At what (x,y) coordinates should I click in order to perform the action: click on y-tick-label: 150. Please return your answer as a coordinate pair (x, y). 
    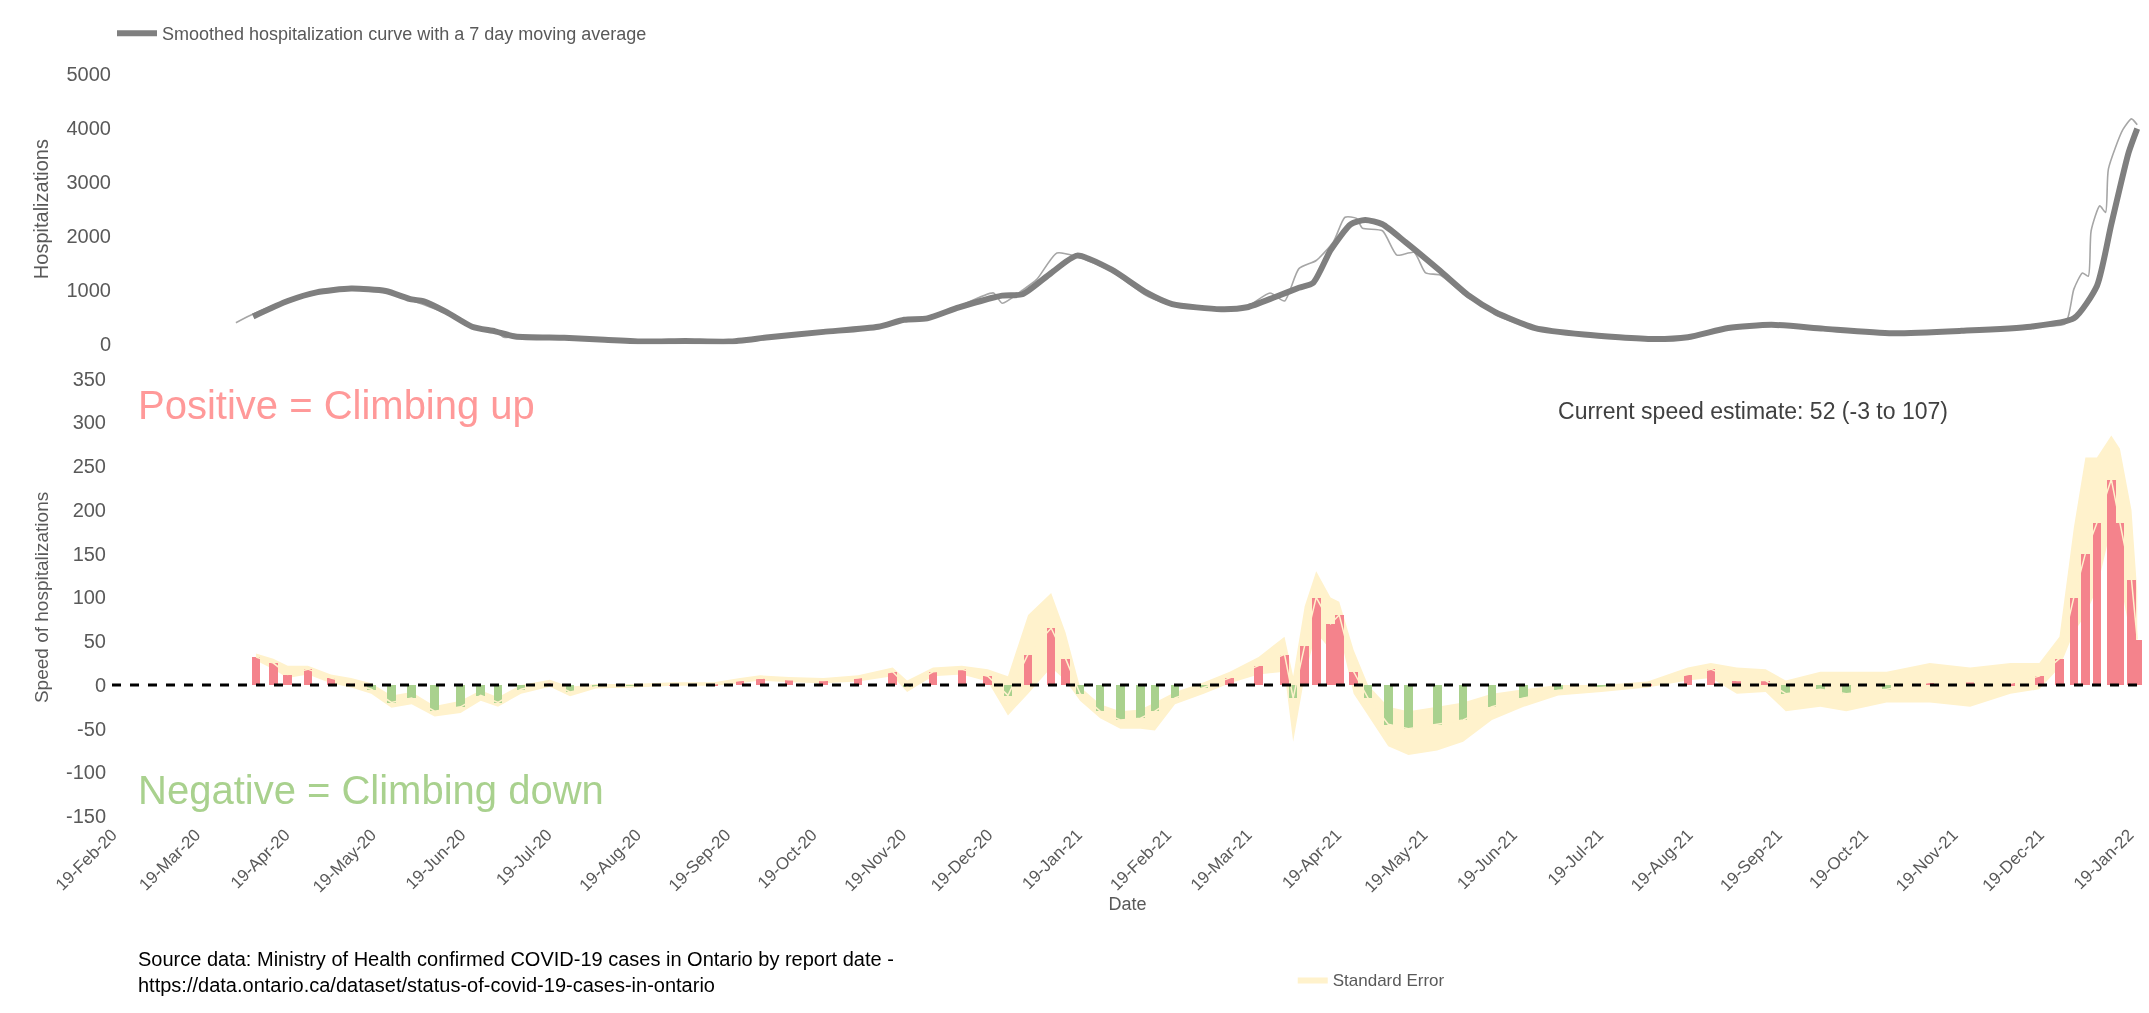
    Looking at the image, I should click on (89, 553).